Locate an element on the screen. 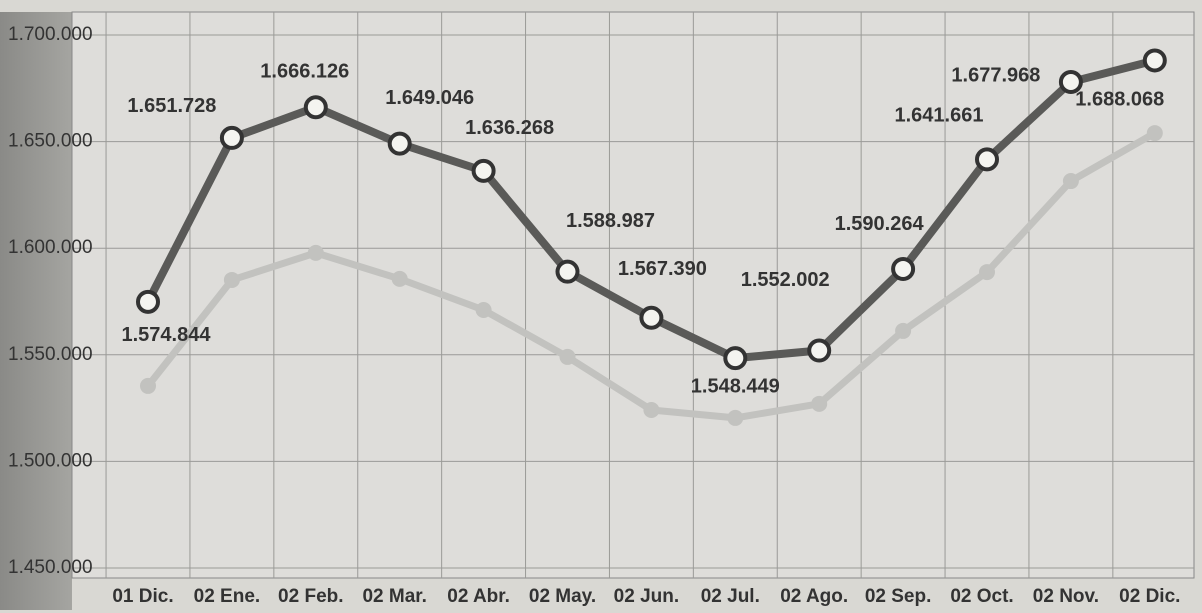 The height and width of the screenshot is (613, 1202). x-tick-label: 02 Ene. is located at coordinates (227, 596).